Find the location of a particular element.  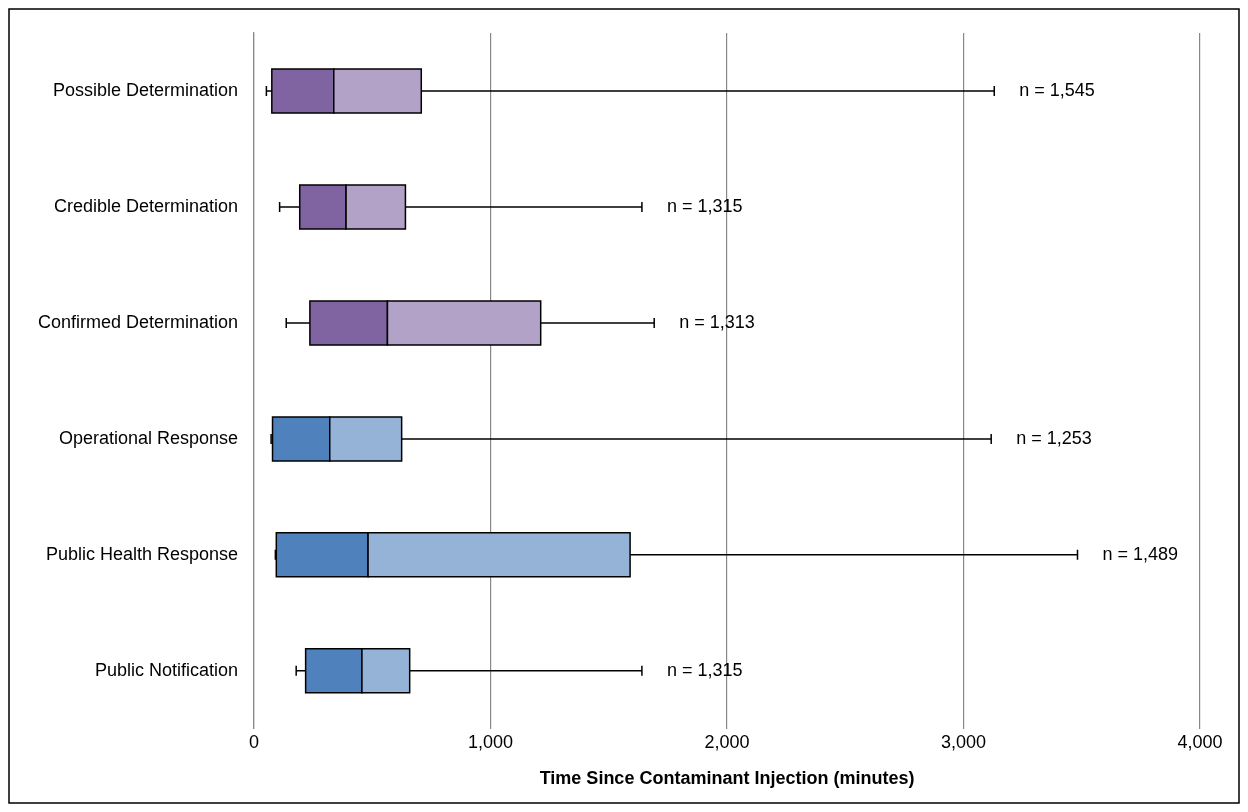

y-tick-label: Credible Determination is located at coordinates (146, 205).